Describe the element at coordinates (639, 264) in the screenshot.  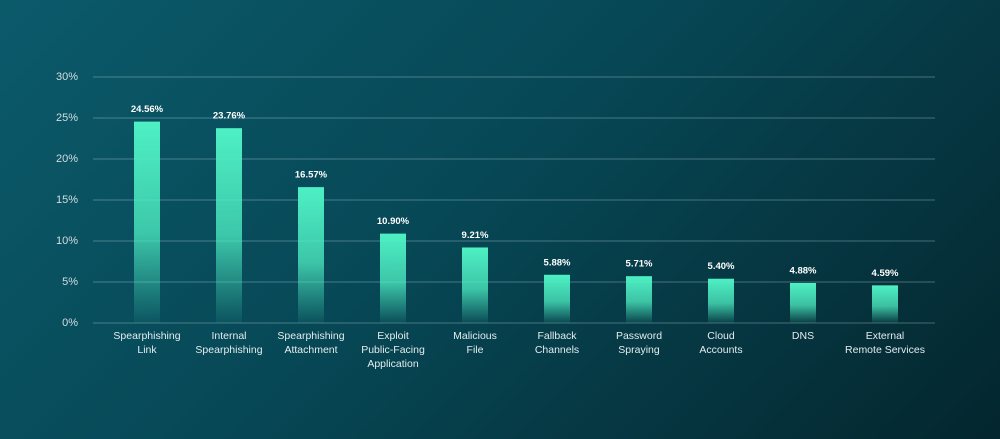
I see `data-label: 5.71%` at that location.